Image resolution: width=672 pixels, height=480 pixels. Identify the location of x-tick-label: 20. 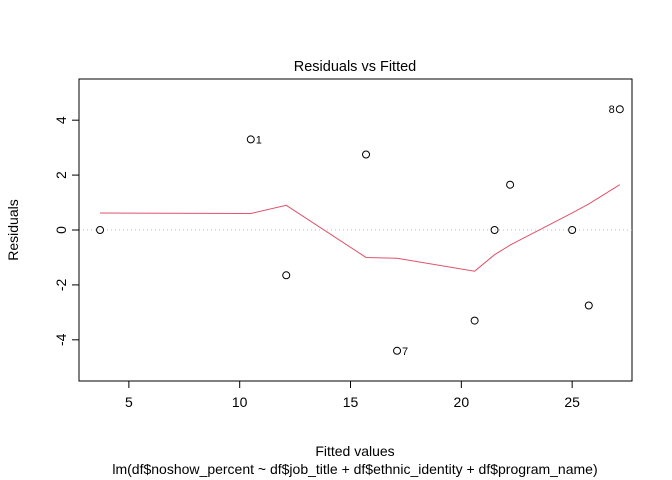
(462, 402).